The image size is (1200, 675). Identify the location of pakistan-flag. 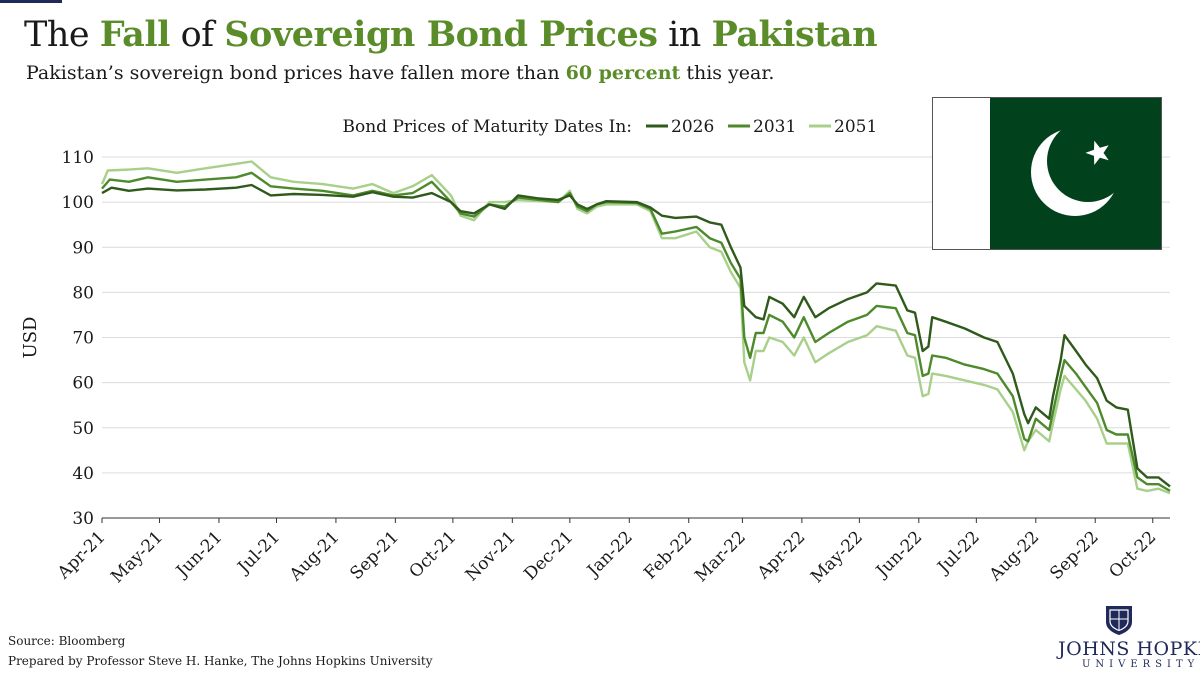
(1047, 173).